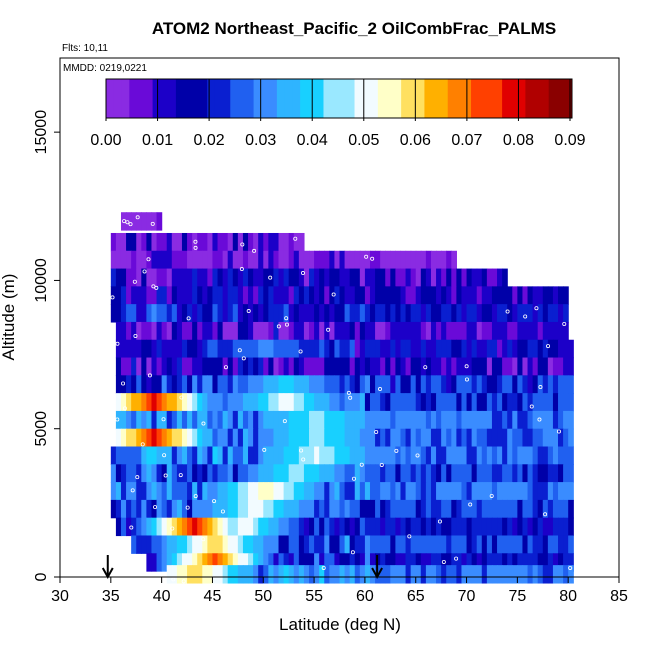 The width and height of the screenshot is (650, 650). Describe the element at coordinates (365, 596) in the screenshot. I see `x-tick-label: 60` at that location.